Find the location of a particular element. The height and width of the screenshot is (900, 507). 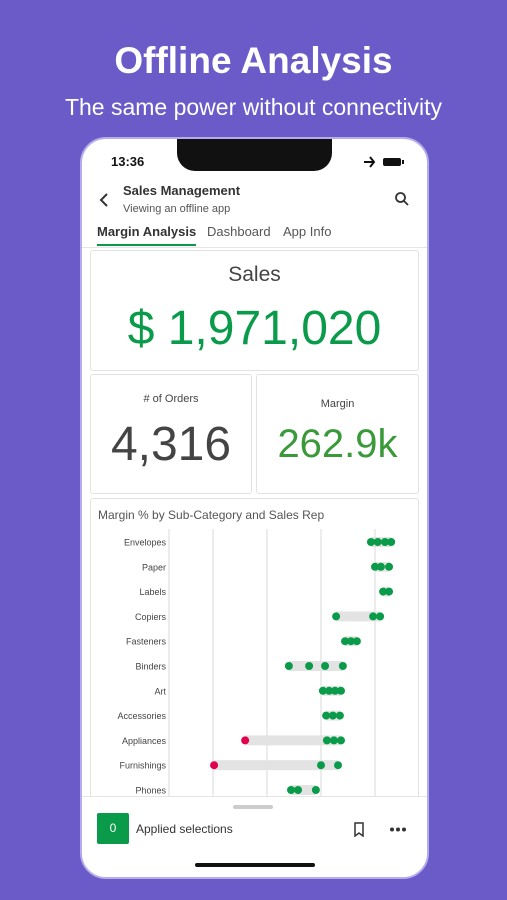

kpi-card: Margin 262.9k is located at coordinates (337, 434).